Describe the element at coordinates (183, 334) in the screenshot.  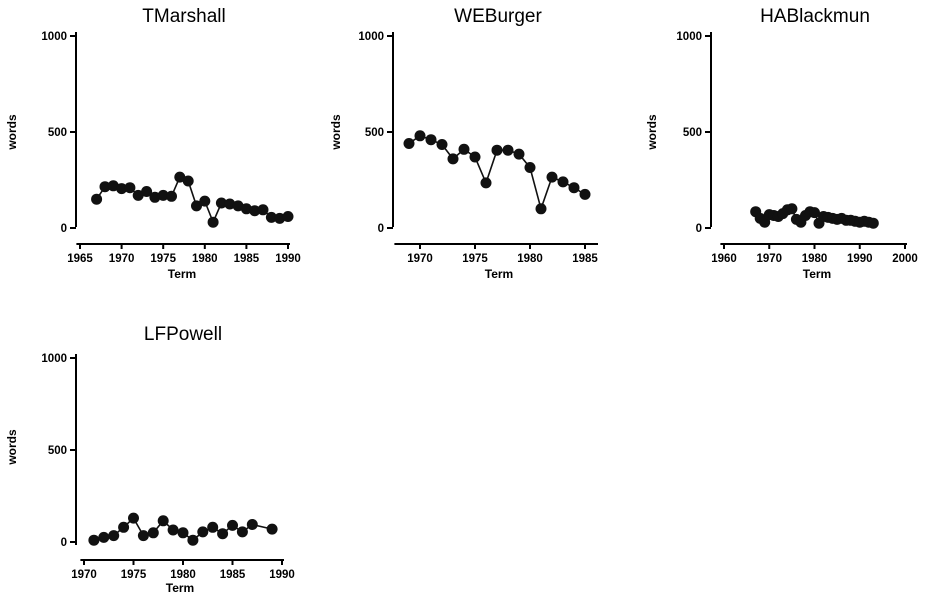
I see `panel-title: LFPowell` at that location.